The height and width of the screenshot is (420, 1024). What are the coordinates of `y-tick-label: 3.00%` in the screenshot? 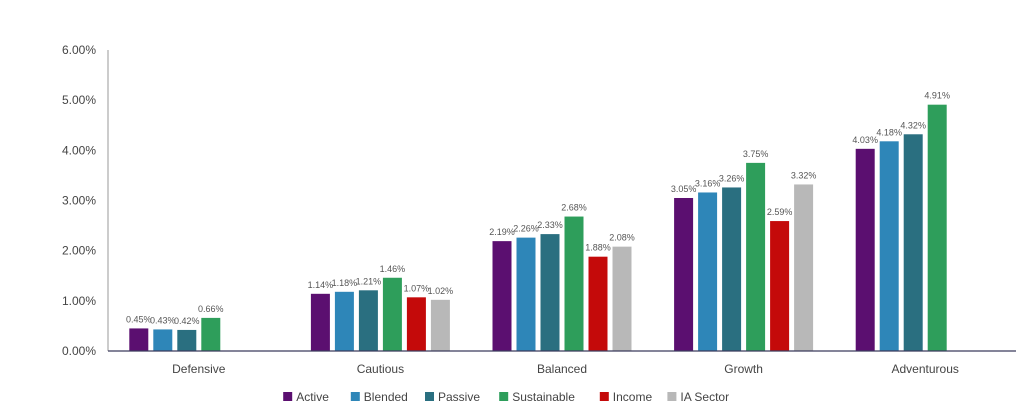 It's located at (79, 201).